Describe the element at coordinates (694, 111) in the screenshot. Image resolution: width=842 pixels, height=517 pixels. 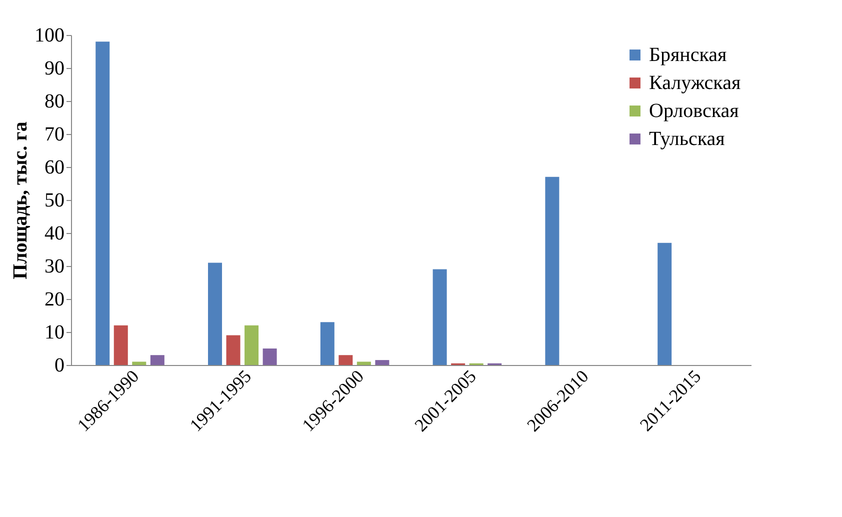
I see `legend-label: Орловская` at that location.